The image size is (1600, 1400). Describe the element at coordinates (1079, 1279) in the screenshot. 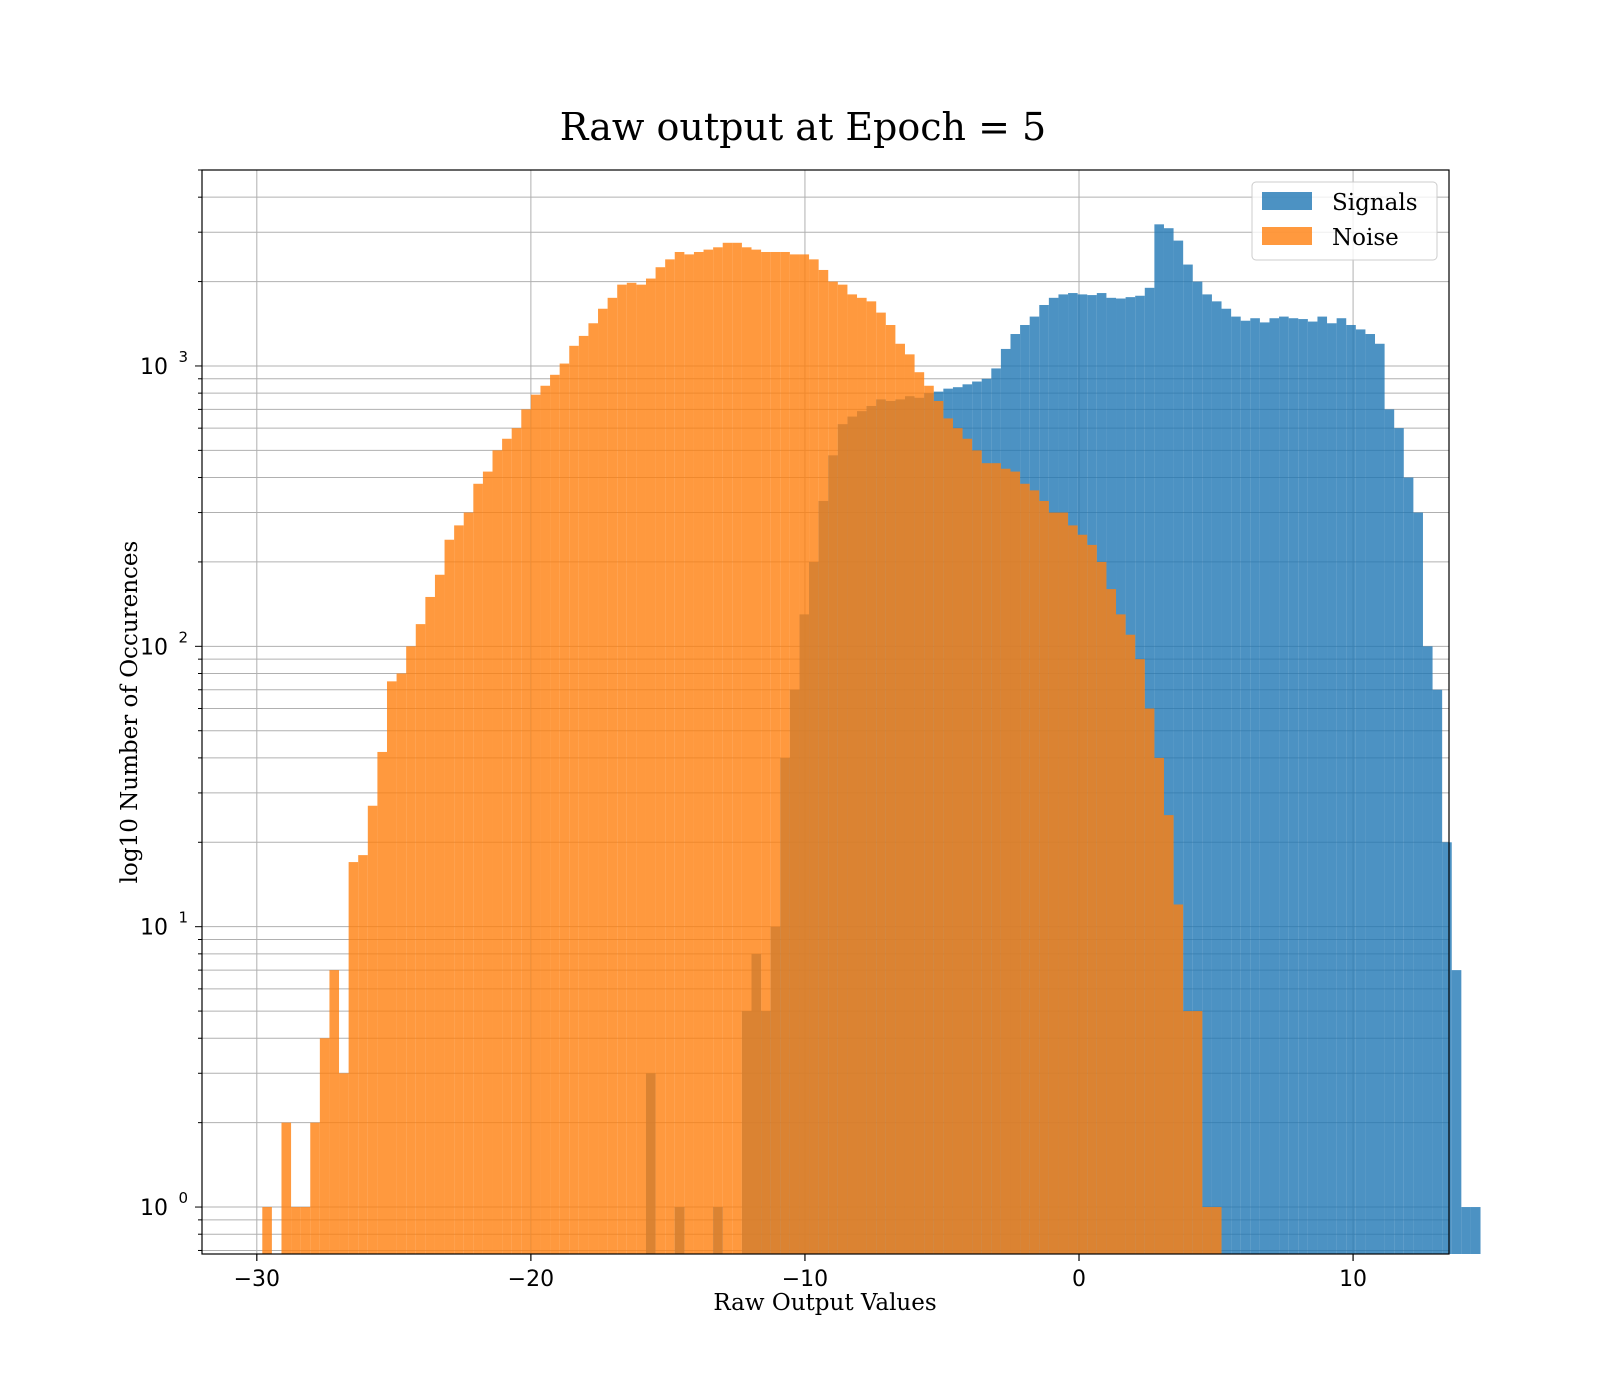

I see `x-tick-label-3: 0` at that location.